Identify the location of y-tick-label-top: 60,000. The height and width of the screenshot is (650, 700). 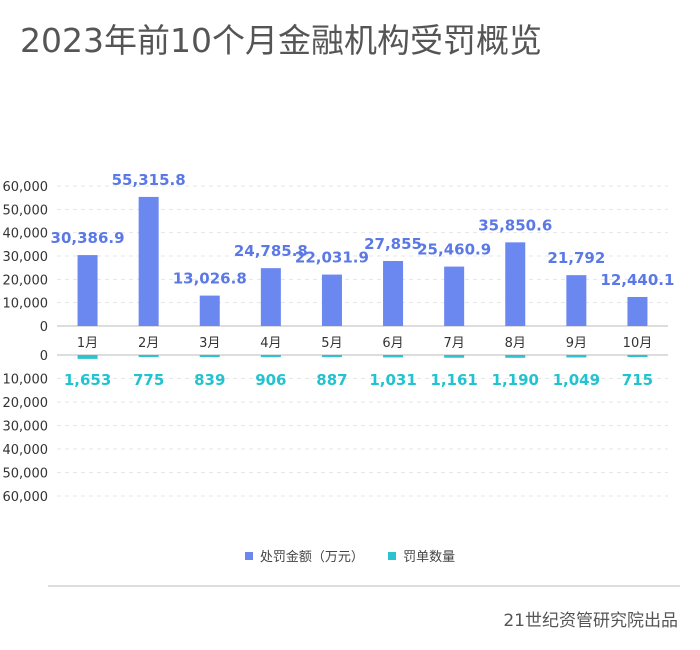
(26, 187).